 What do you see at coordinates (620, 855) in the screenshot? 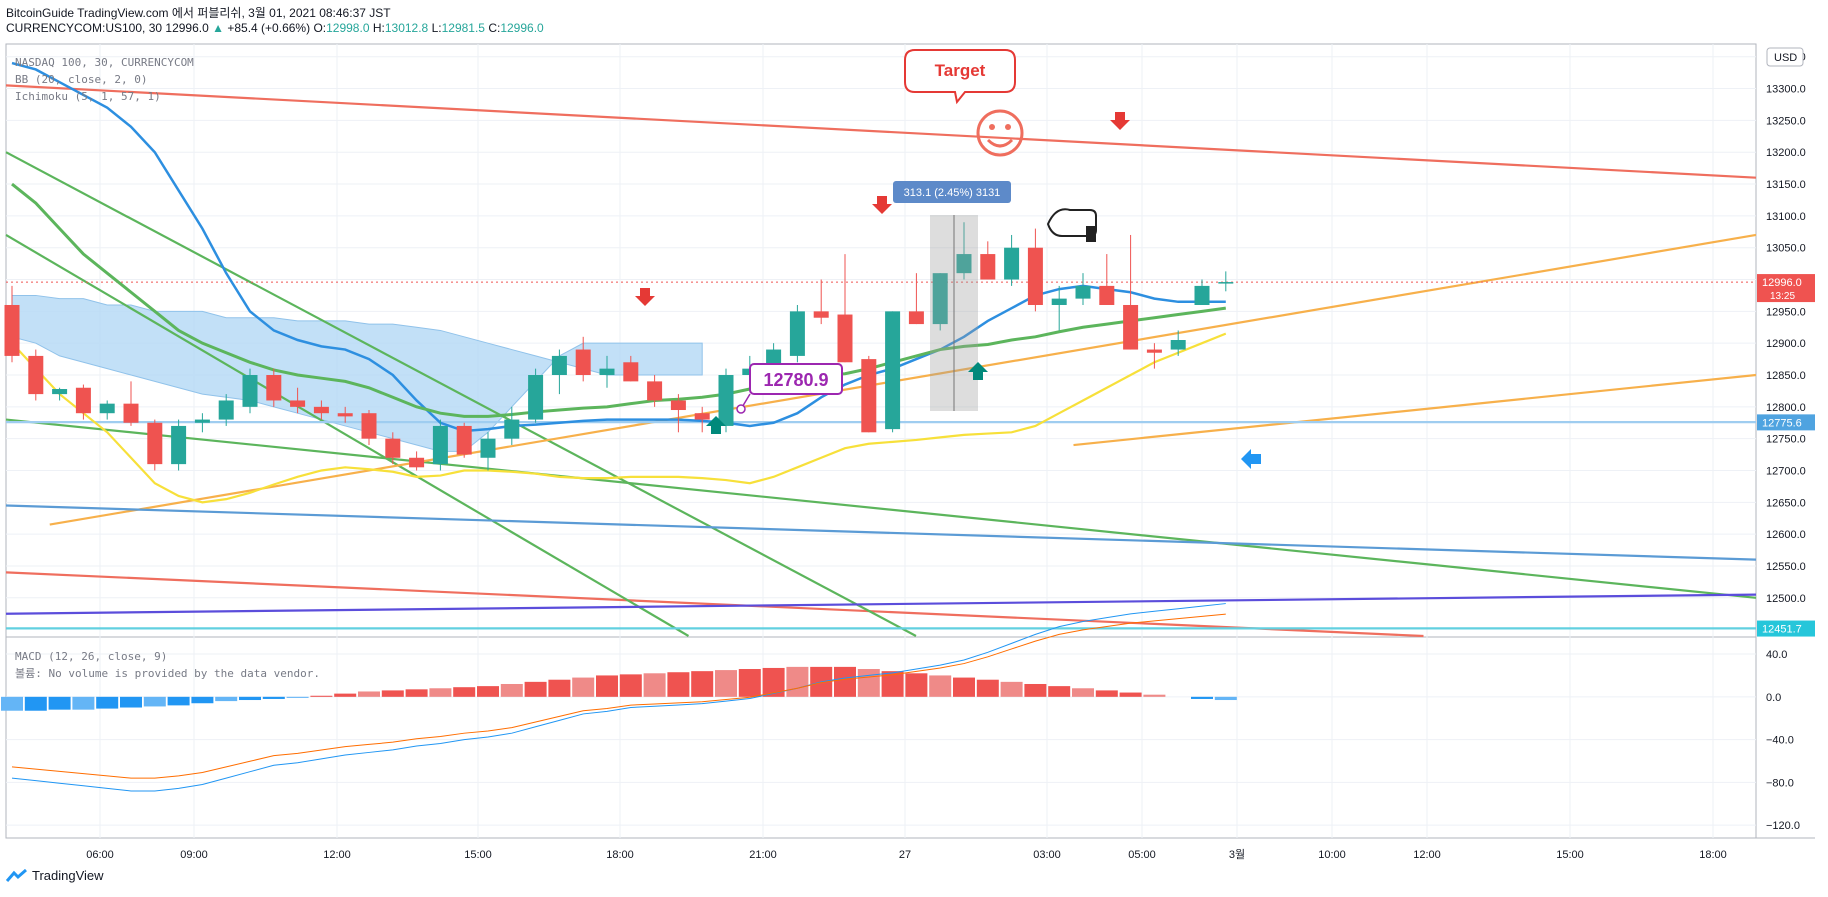
I see `x-tick-label: 18:00` at bounding box center [620, 855].